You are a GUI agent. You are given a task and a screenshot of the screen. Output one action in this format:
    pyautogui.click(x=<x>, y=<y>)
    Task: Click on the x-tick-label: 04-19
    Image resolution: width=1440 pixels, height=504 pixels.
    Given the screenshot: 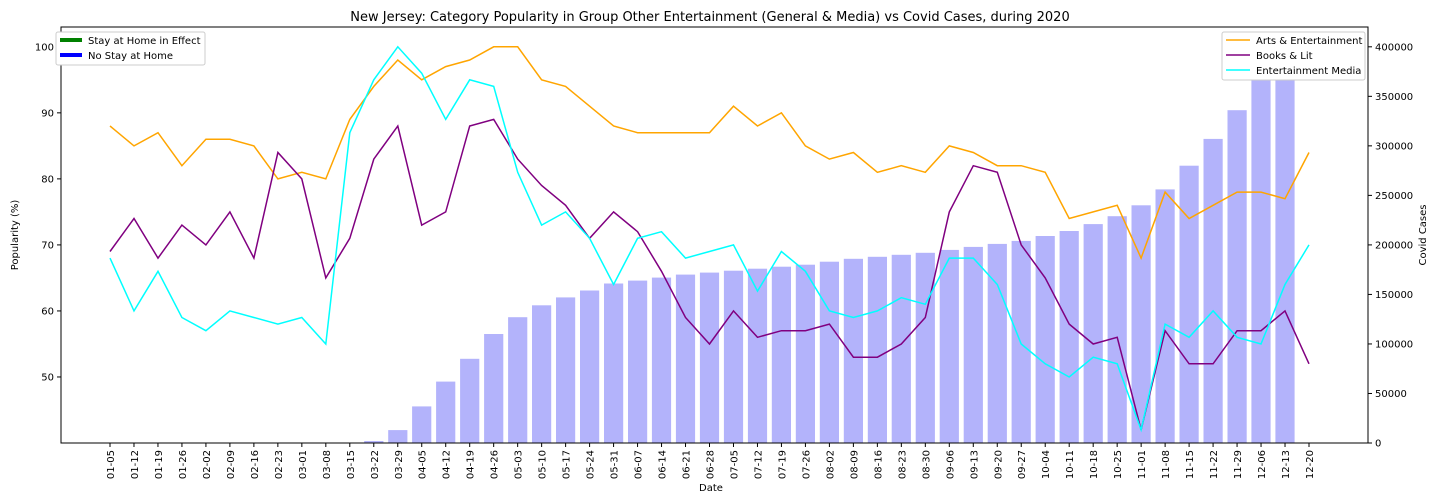 What is the action you would take?
    pyautogui.click(x=471, y=464)
    